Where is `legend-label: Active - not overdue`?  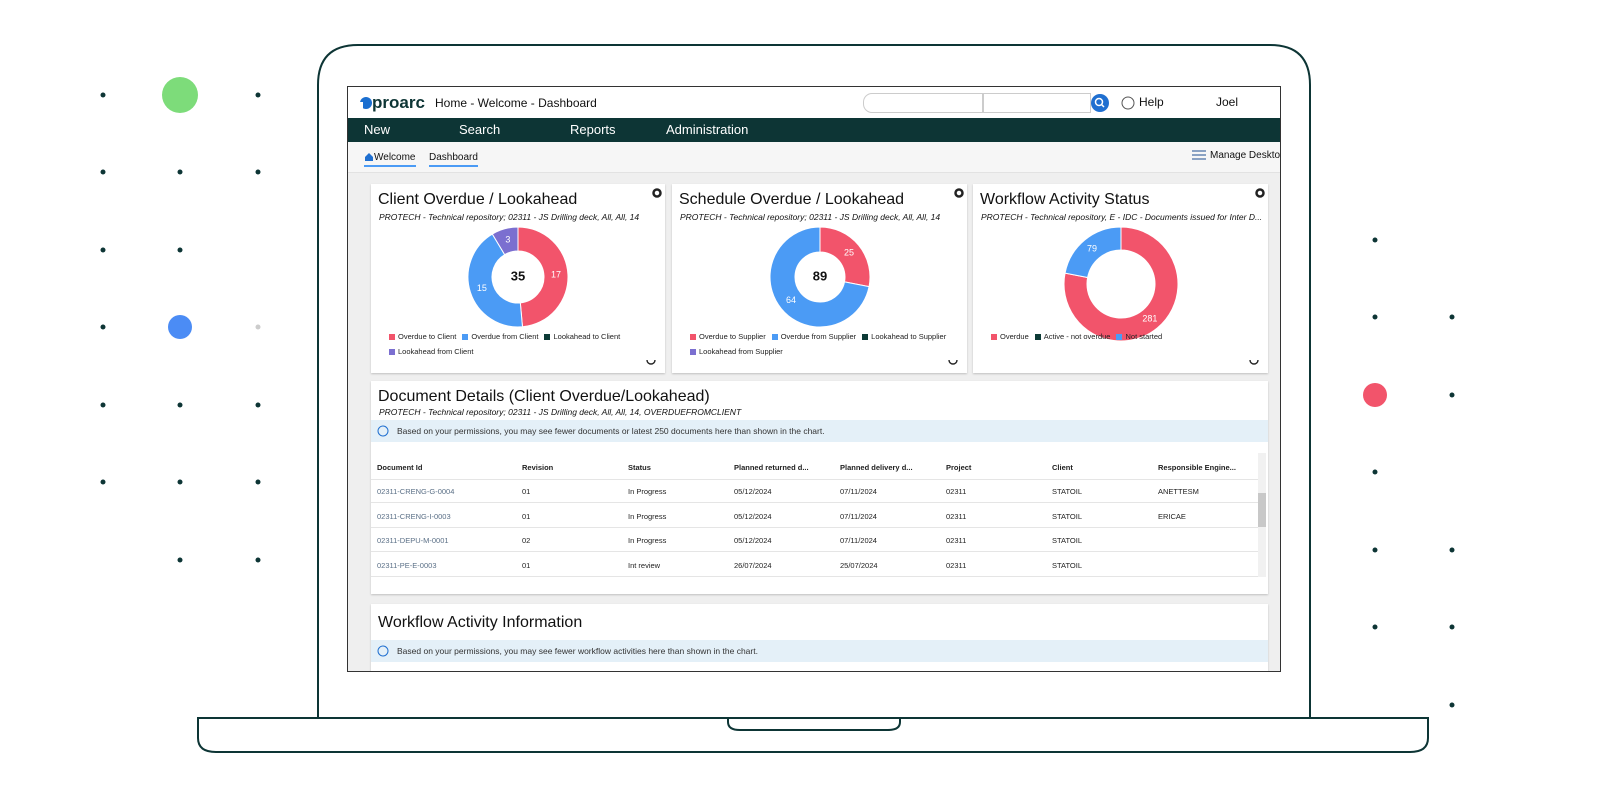
legend-label: Active - not overdue is located at coordinates (1077, 336).